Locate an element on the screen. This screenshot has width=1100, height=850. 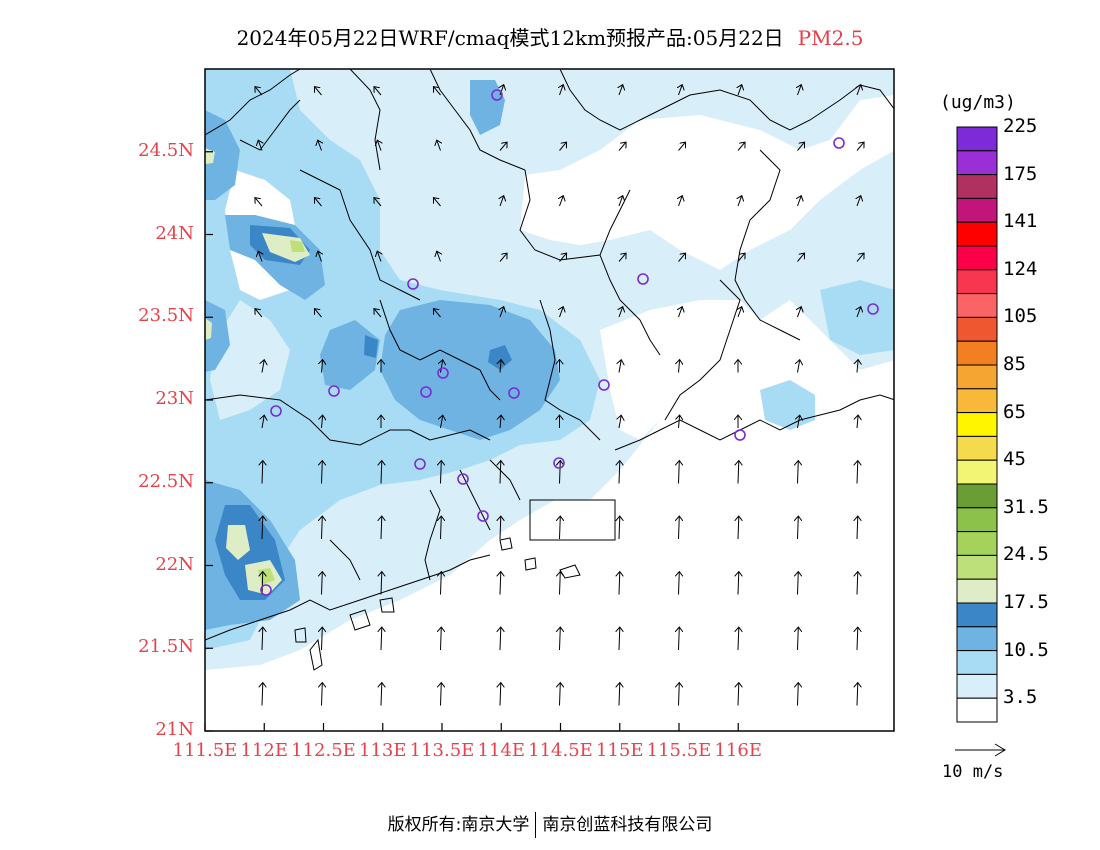
colorbar-label: 24.5 is located at coordinates (1026, 554).